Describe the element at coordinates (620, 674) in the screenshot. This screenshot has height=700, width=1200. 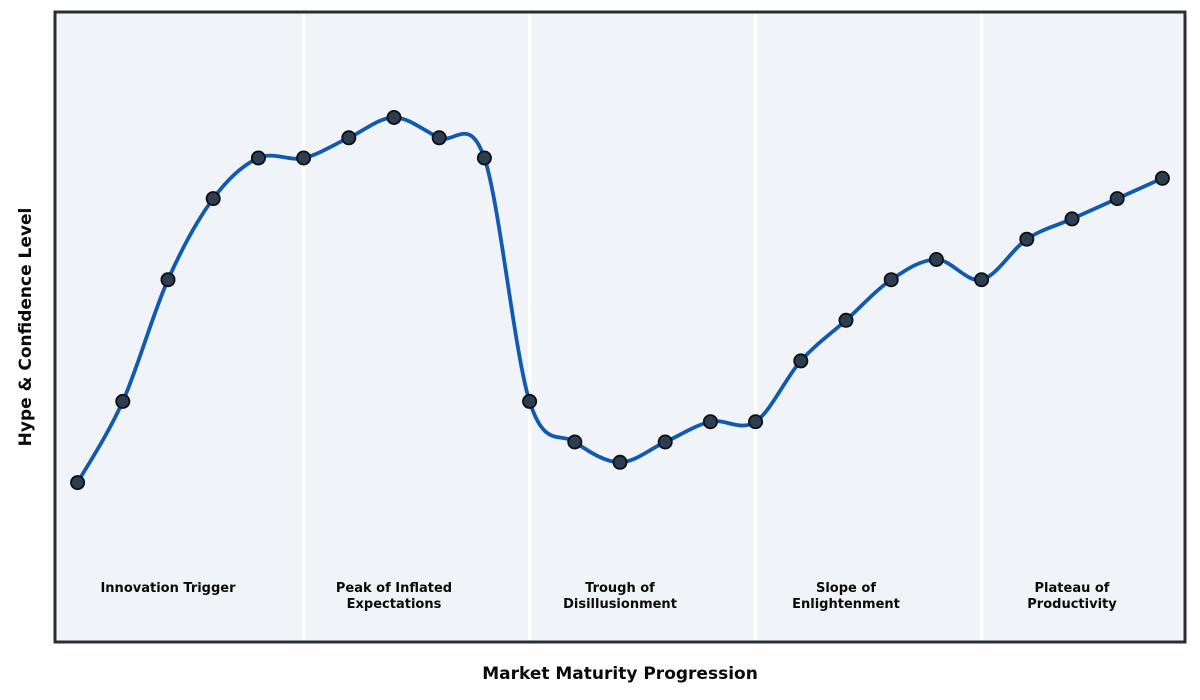
I see `x-axis-label: Market Maturity Progression` at that location.